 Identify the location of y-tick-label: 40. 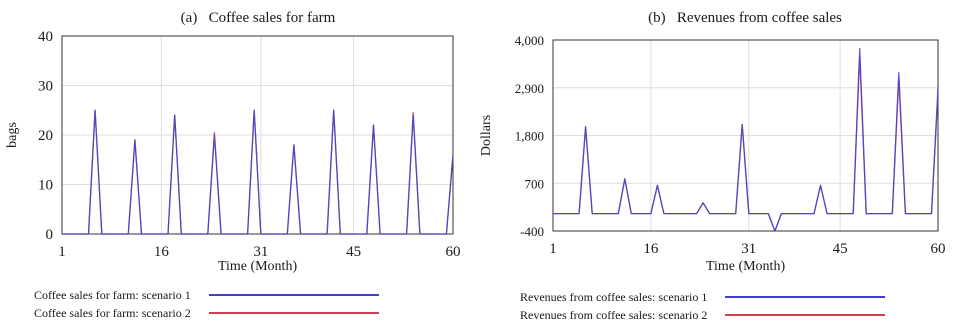
(45, 37).